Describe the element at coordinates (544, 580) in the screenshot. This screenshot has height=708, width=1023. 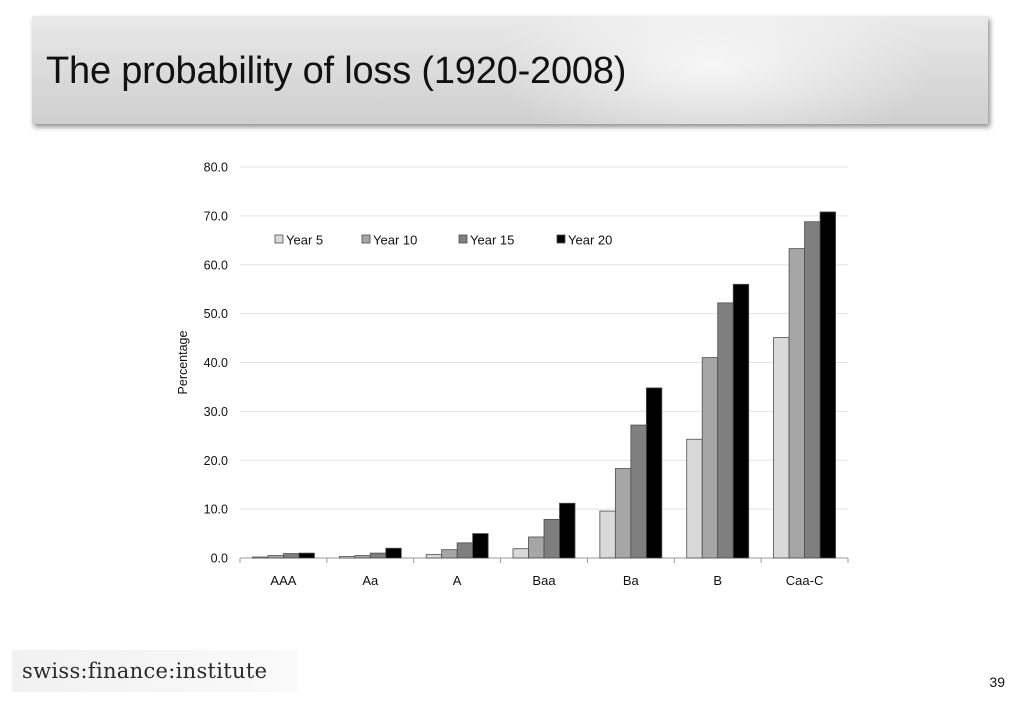
I see `x-tick-label: Baa` at that location.